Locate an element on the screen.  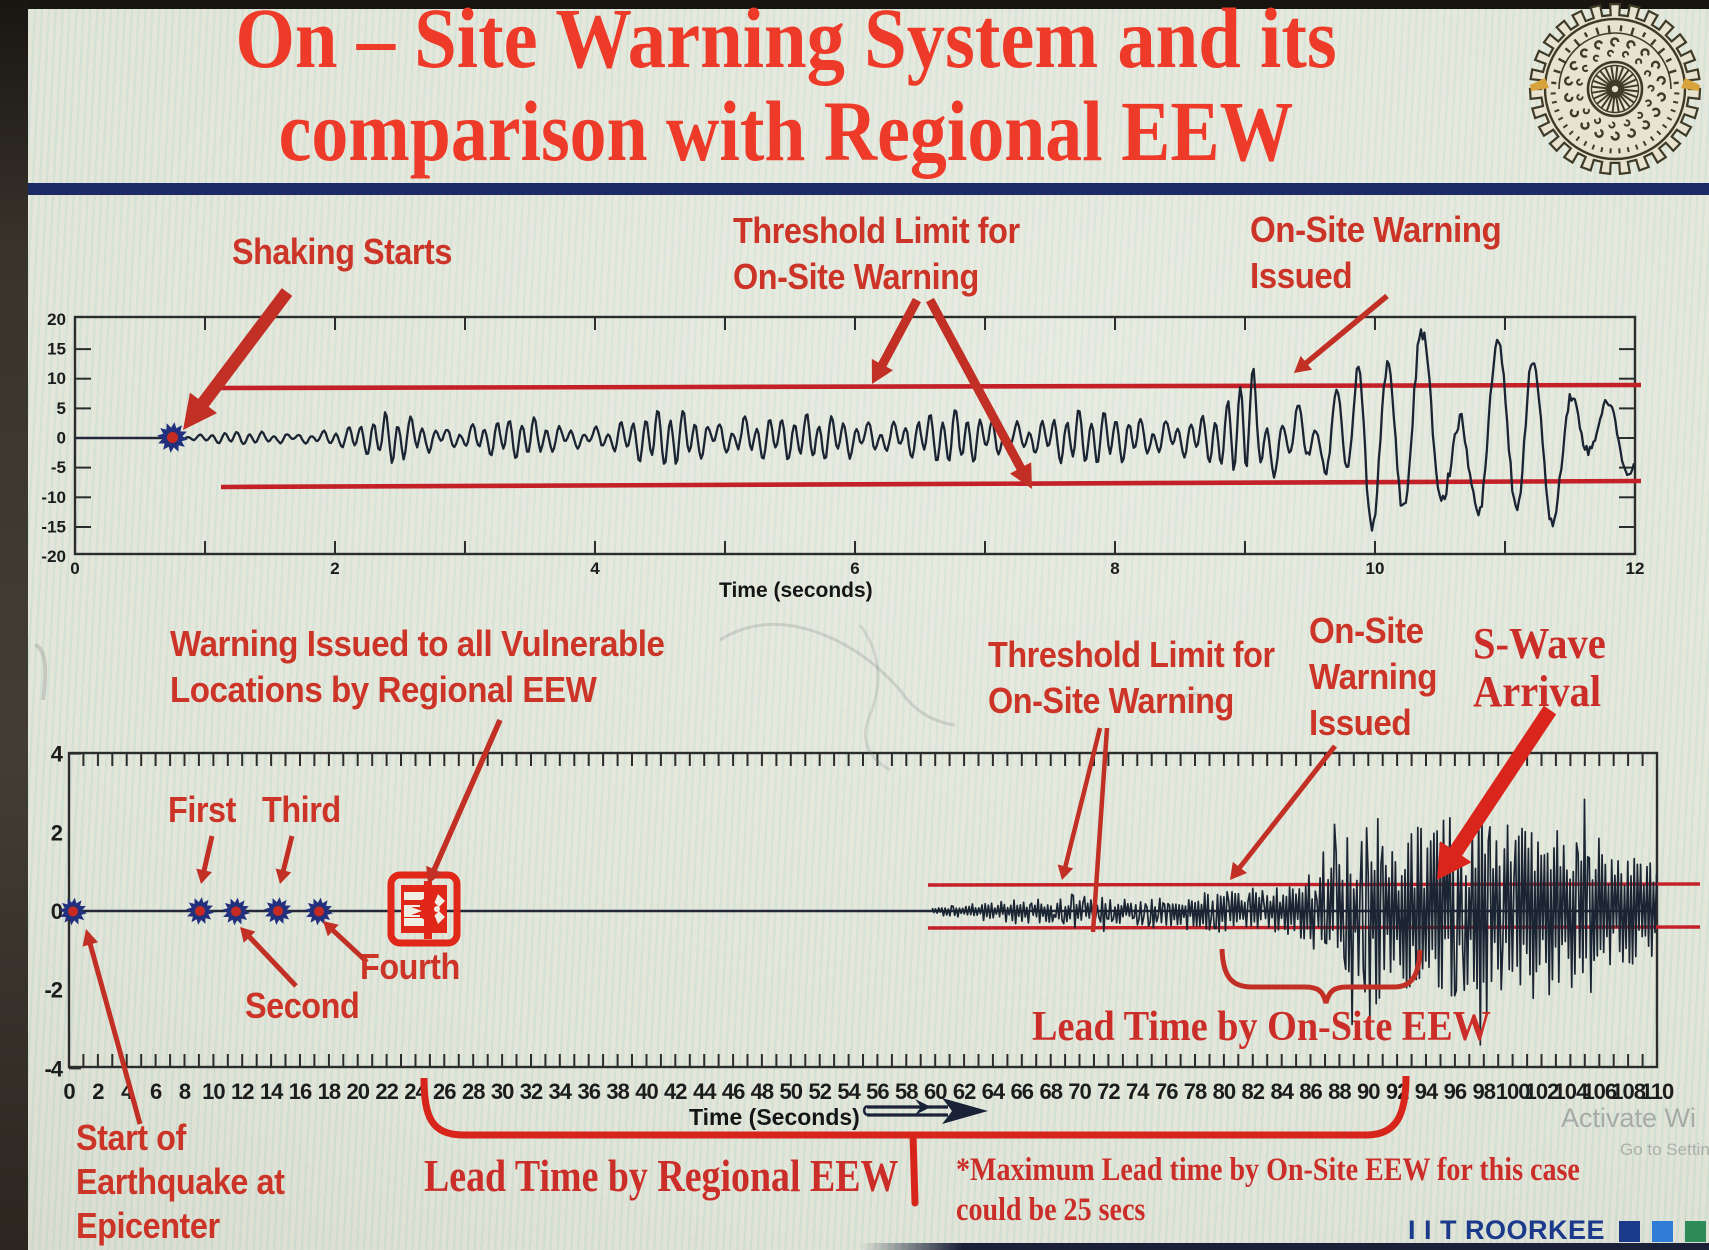
svg-text: 64 is located at coordinates (994, 1091).